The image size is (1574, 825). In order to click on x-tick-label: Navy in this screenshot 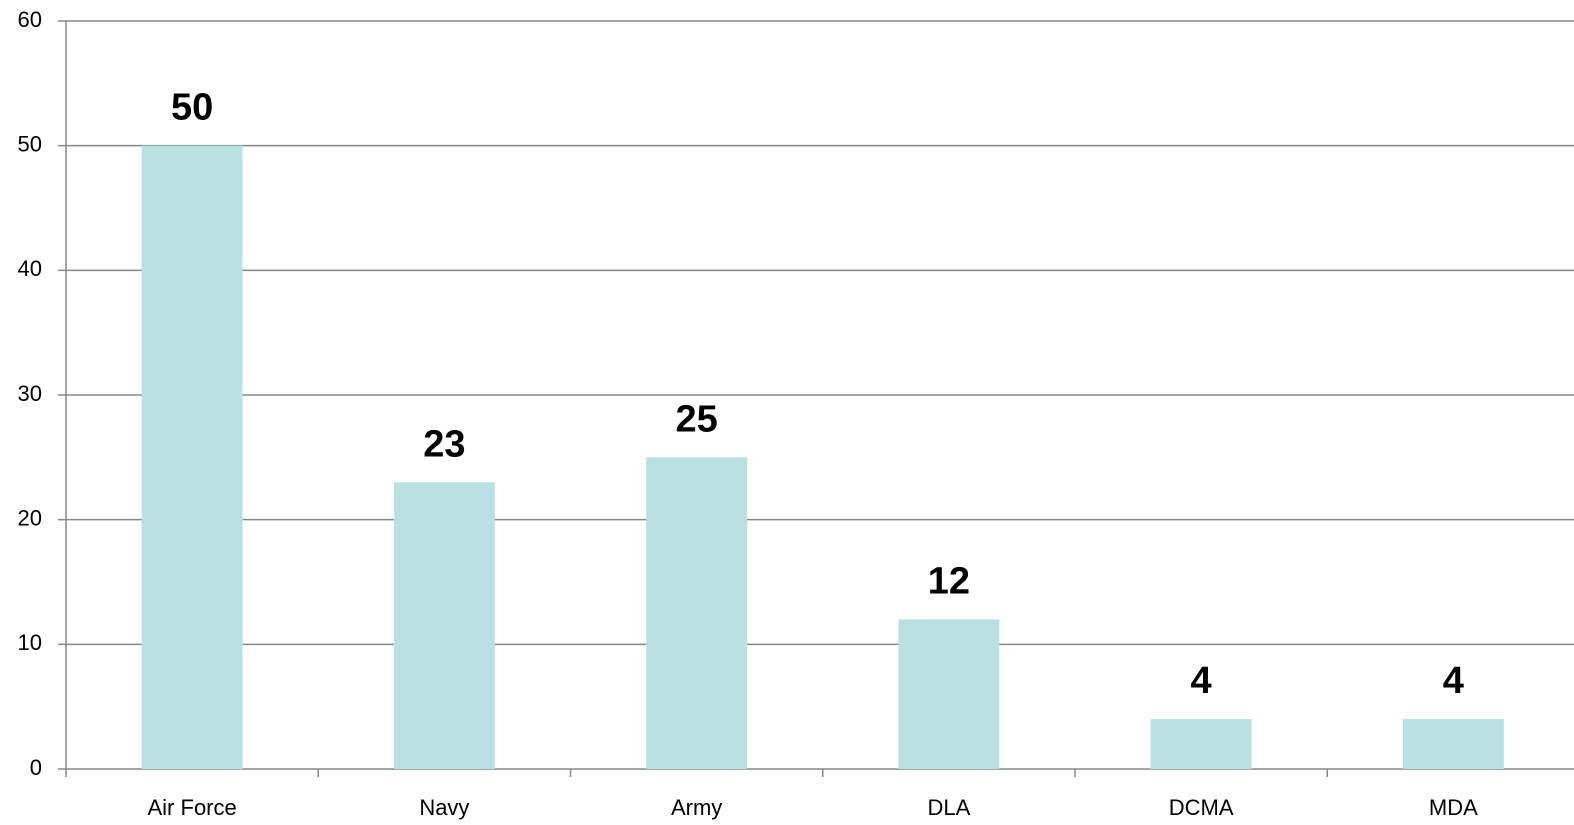, I will do `click(444, 807)`.